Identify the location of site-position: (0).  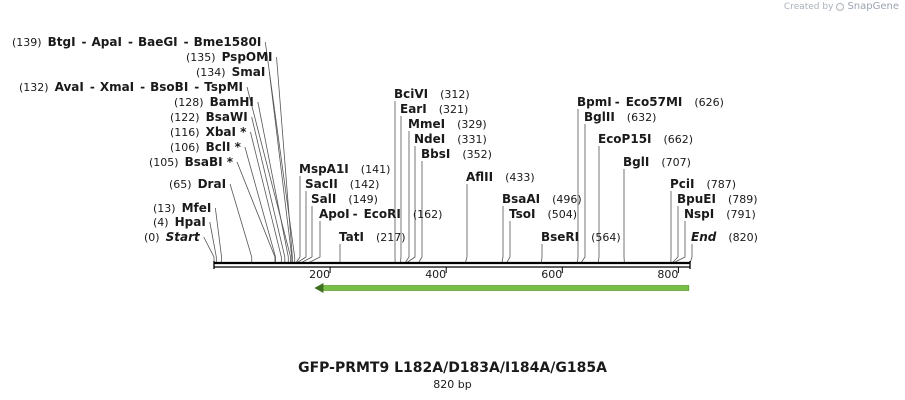
(152, 237).